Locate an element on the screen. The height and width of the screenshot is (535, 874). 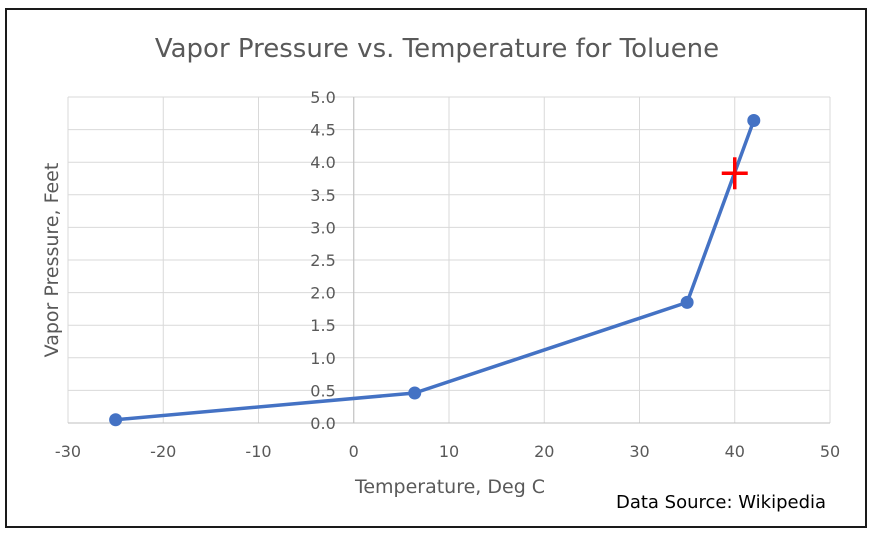
x-tick-label: -30 is located at coordinates (68, 451).